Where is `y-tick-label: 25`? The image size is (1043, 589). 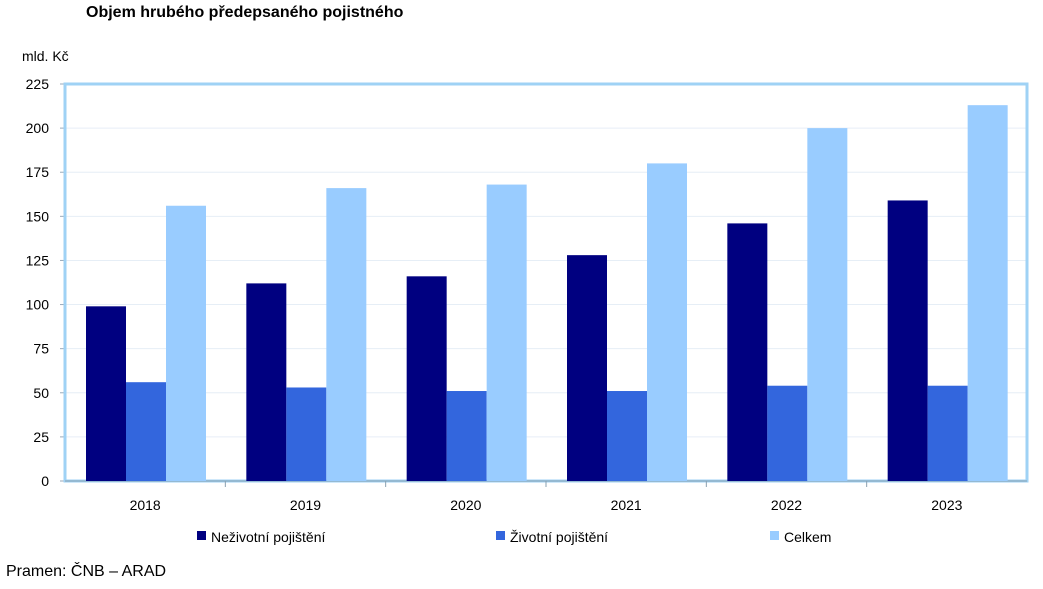 y-tick-label: 25 is located at coordinates (41, 437).